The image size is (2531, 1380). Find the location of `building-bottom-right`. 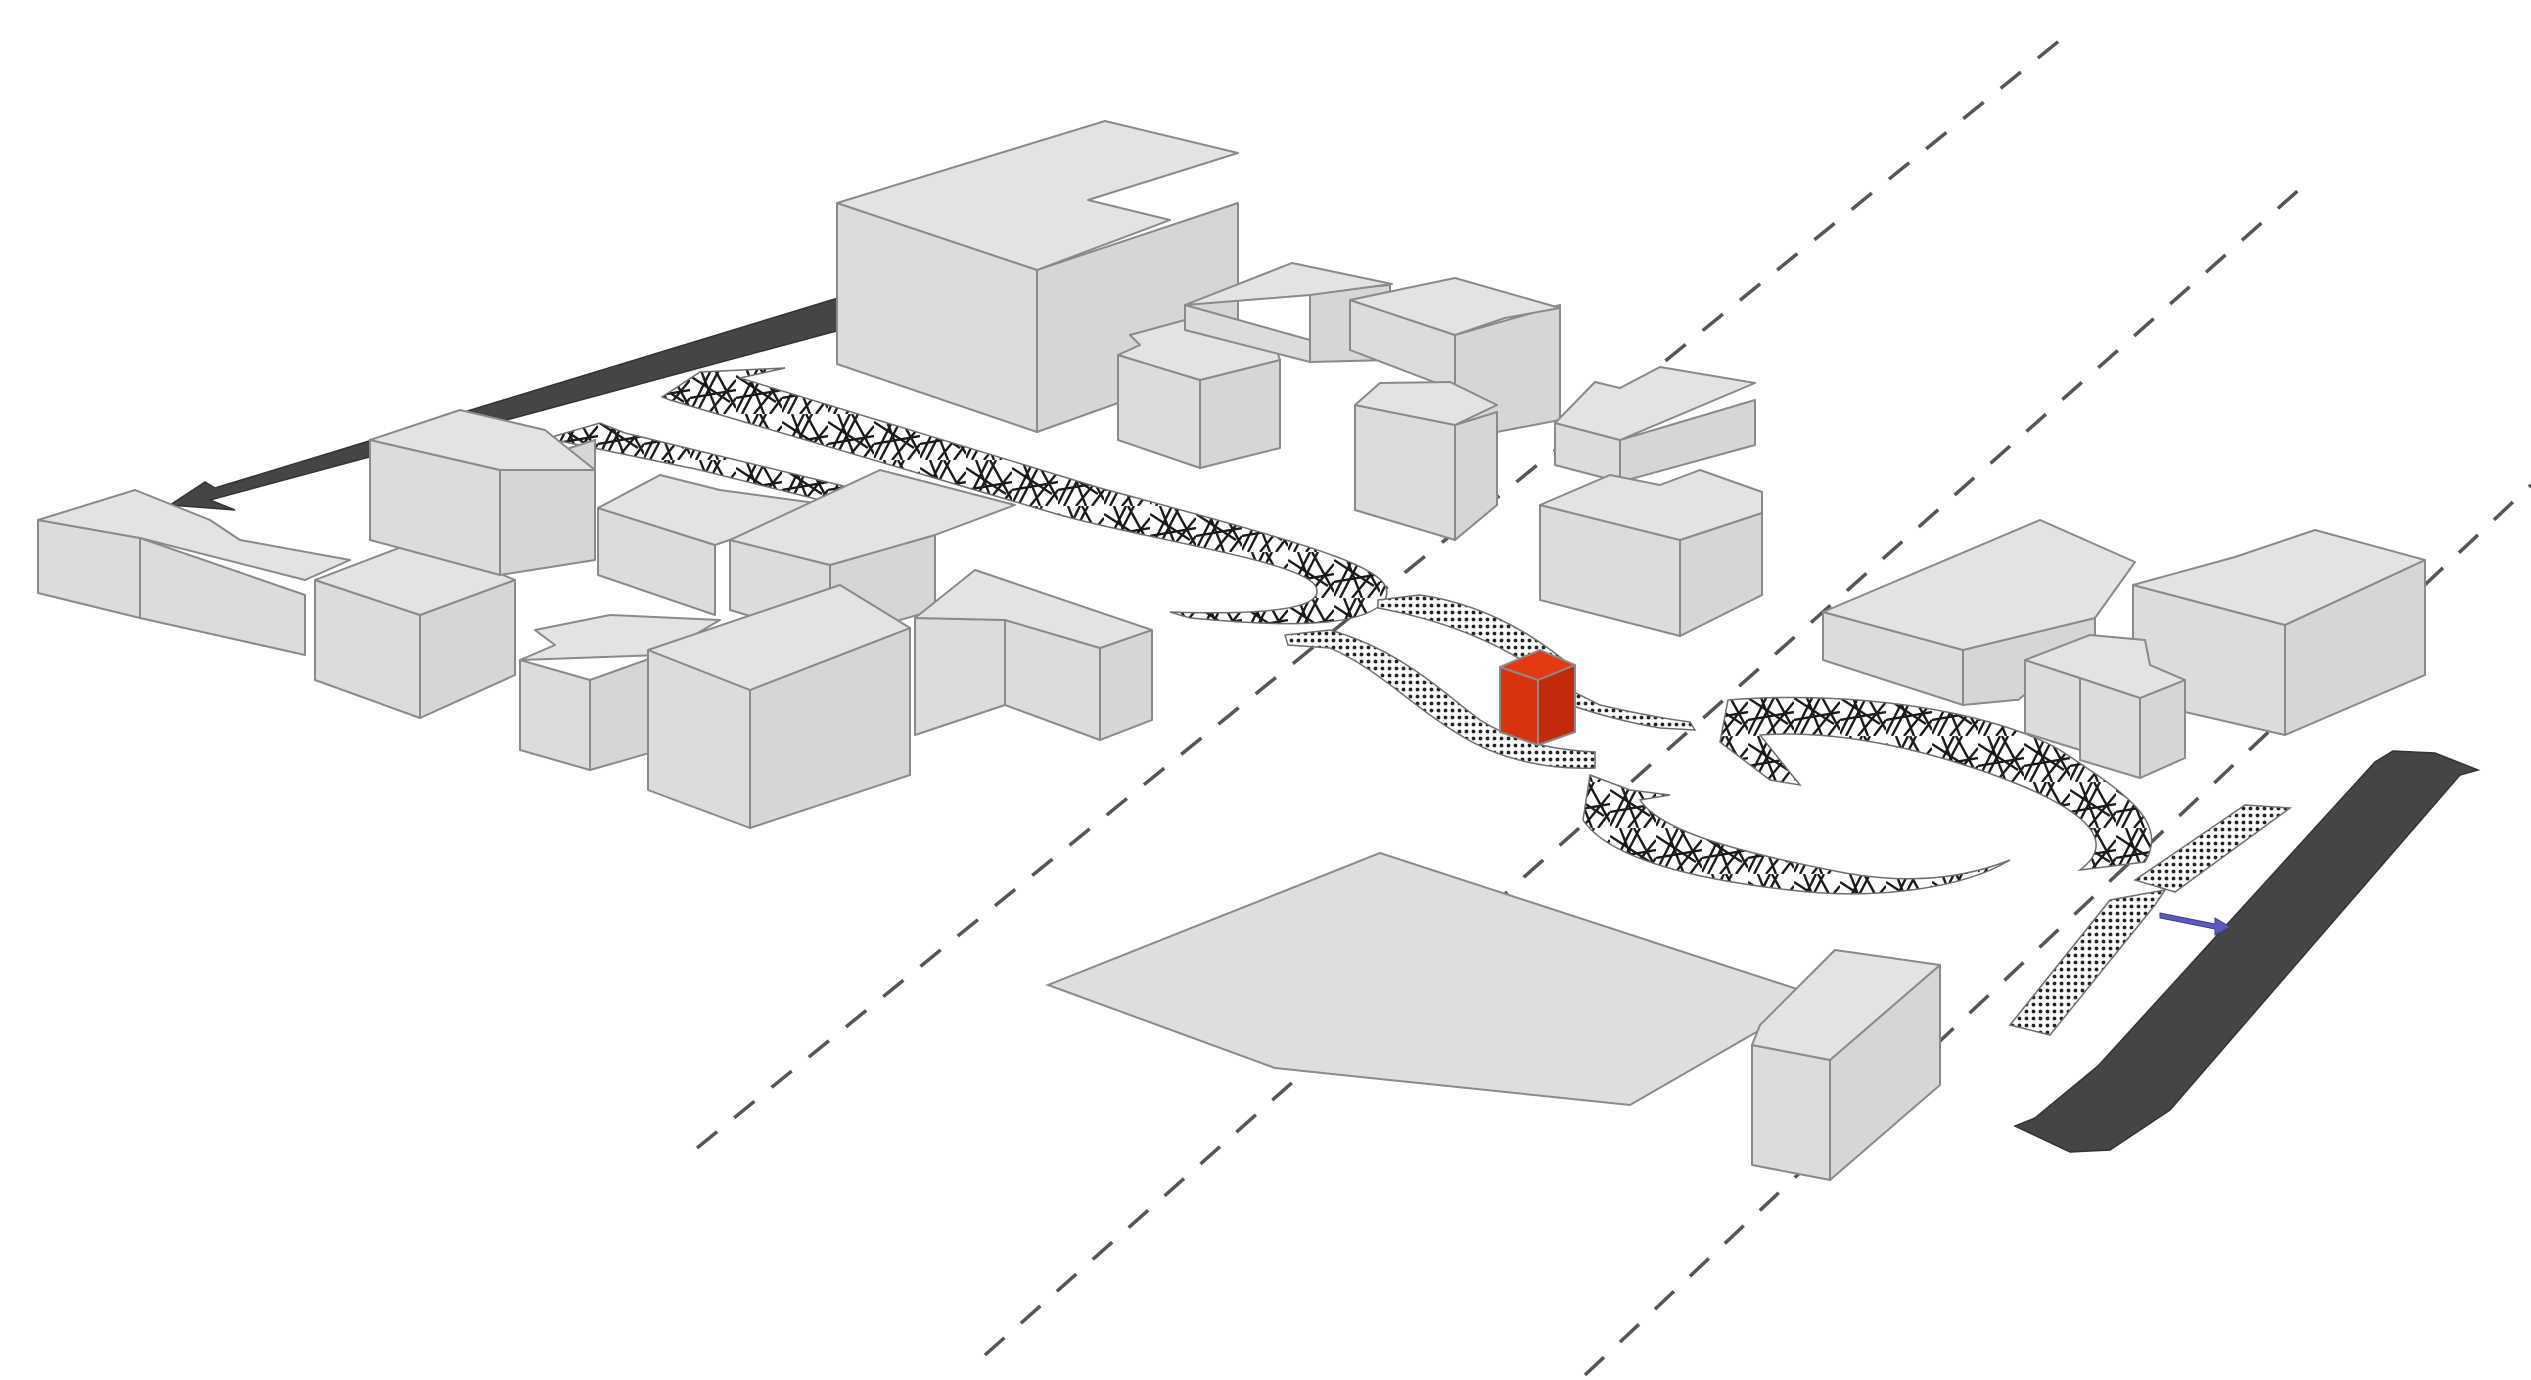

building-bottom-right is located at coordinates (1846, 1065).